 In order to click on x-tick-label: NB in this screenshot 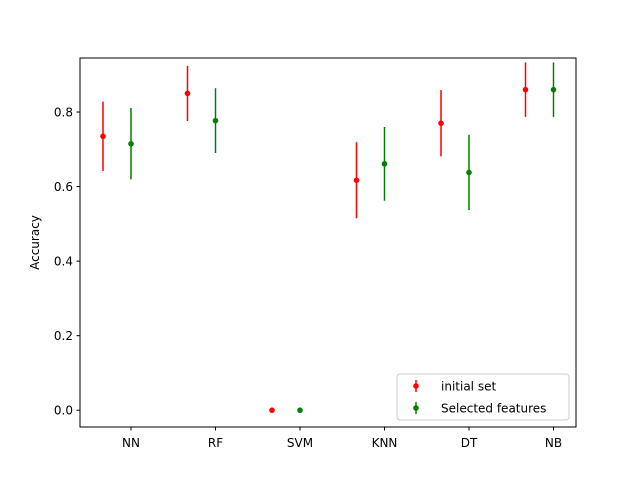, I will do `click(553, 443)`.